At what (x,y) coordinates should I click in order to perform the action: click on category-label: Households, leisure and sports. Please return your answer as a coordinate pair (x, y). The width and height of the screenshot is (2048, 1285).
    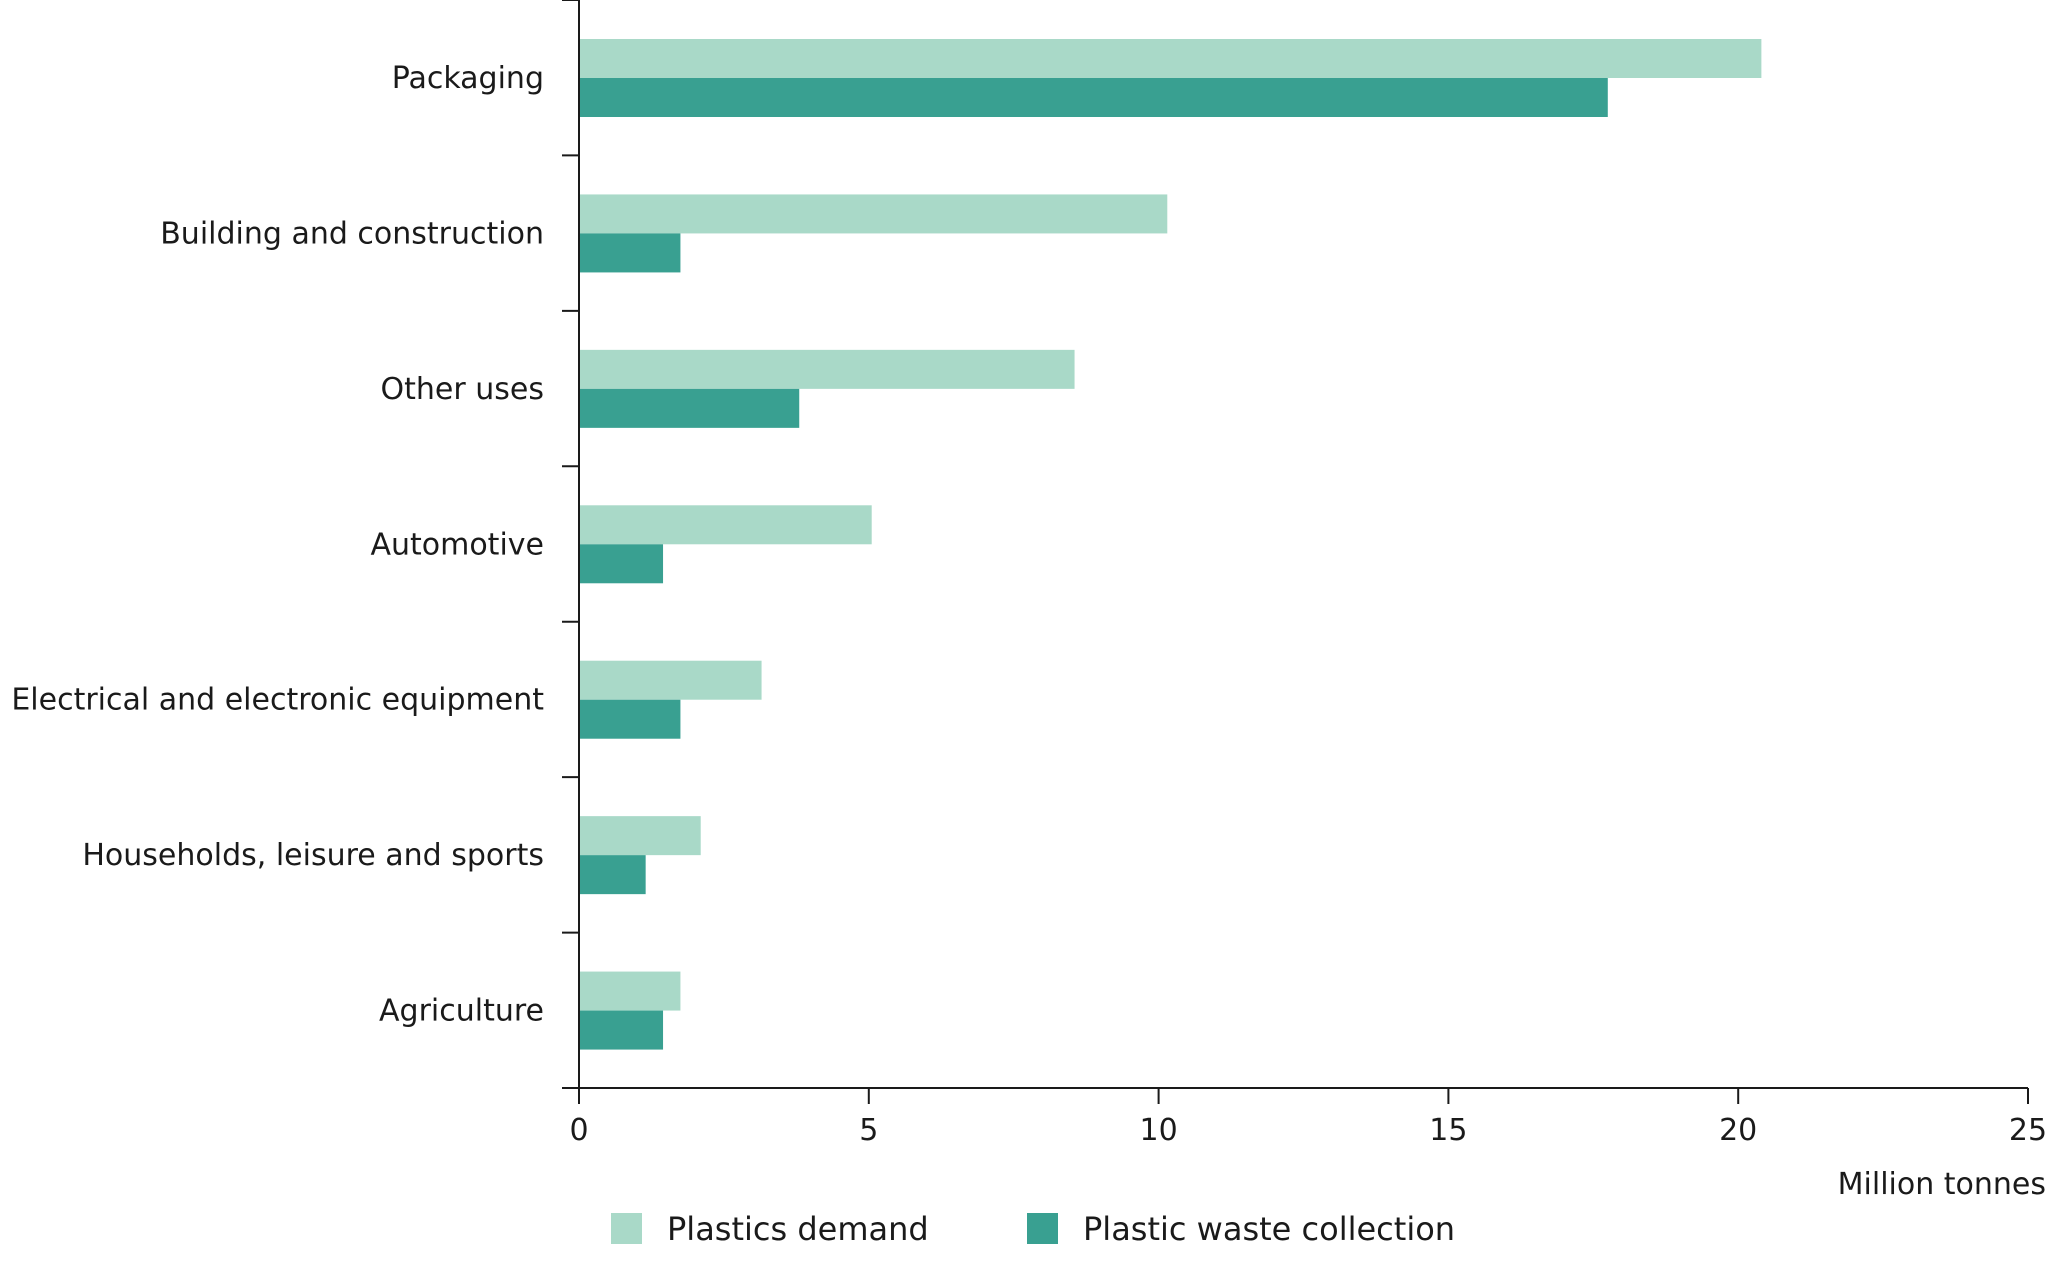
    Looking at the image, I should click on (313, 855).